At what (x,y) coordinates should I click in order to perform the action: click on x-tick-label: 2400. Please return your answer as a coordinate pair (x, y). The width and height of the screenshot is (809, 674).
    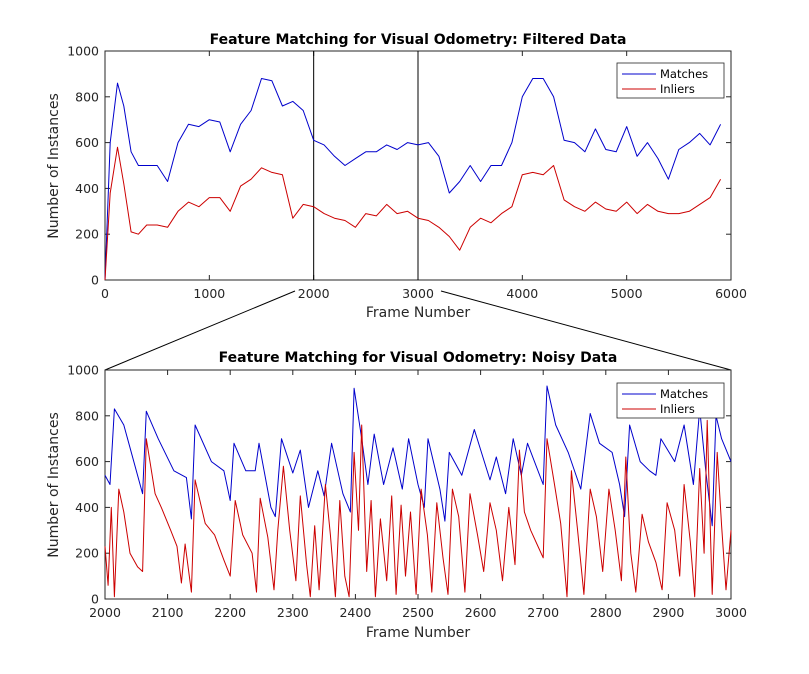
    Looking at the image, I should click on (355, 612).